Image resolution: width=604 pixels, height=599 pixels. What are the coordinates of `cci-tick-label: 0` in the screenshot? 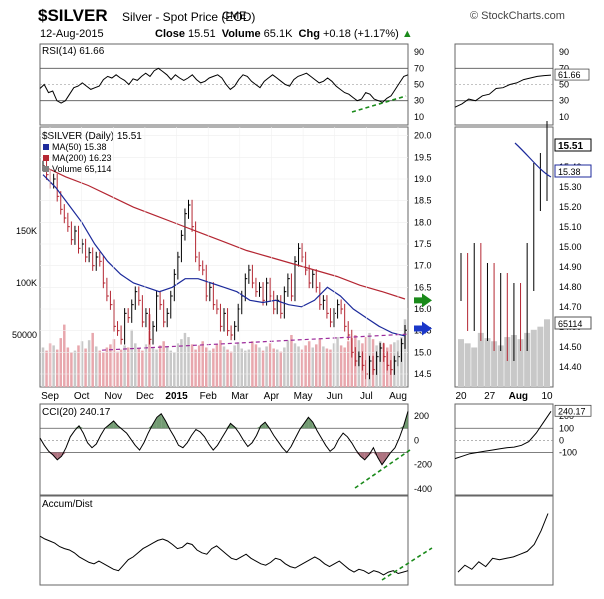 It's located at (416, 440).